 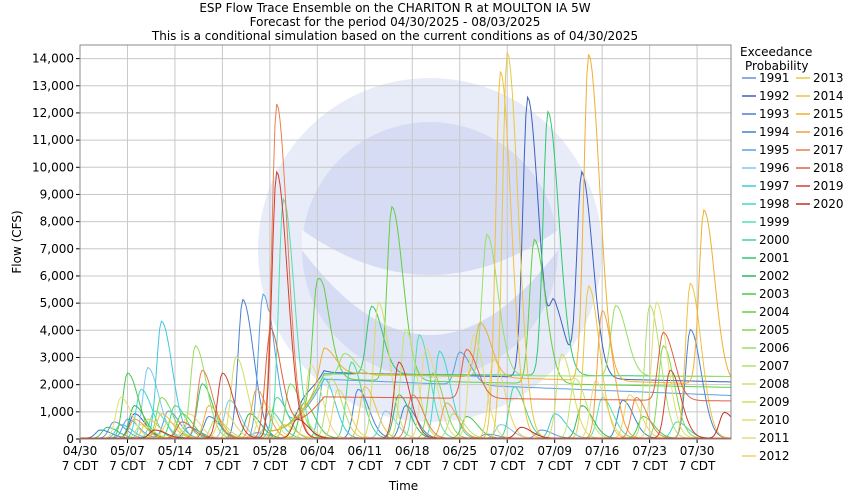 What do you see at coordinates (127, 451) in the screenshot?
I see `x-tick-label-date: 05/07` at bounding box center [127, 451].